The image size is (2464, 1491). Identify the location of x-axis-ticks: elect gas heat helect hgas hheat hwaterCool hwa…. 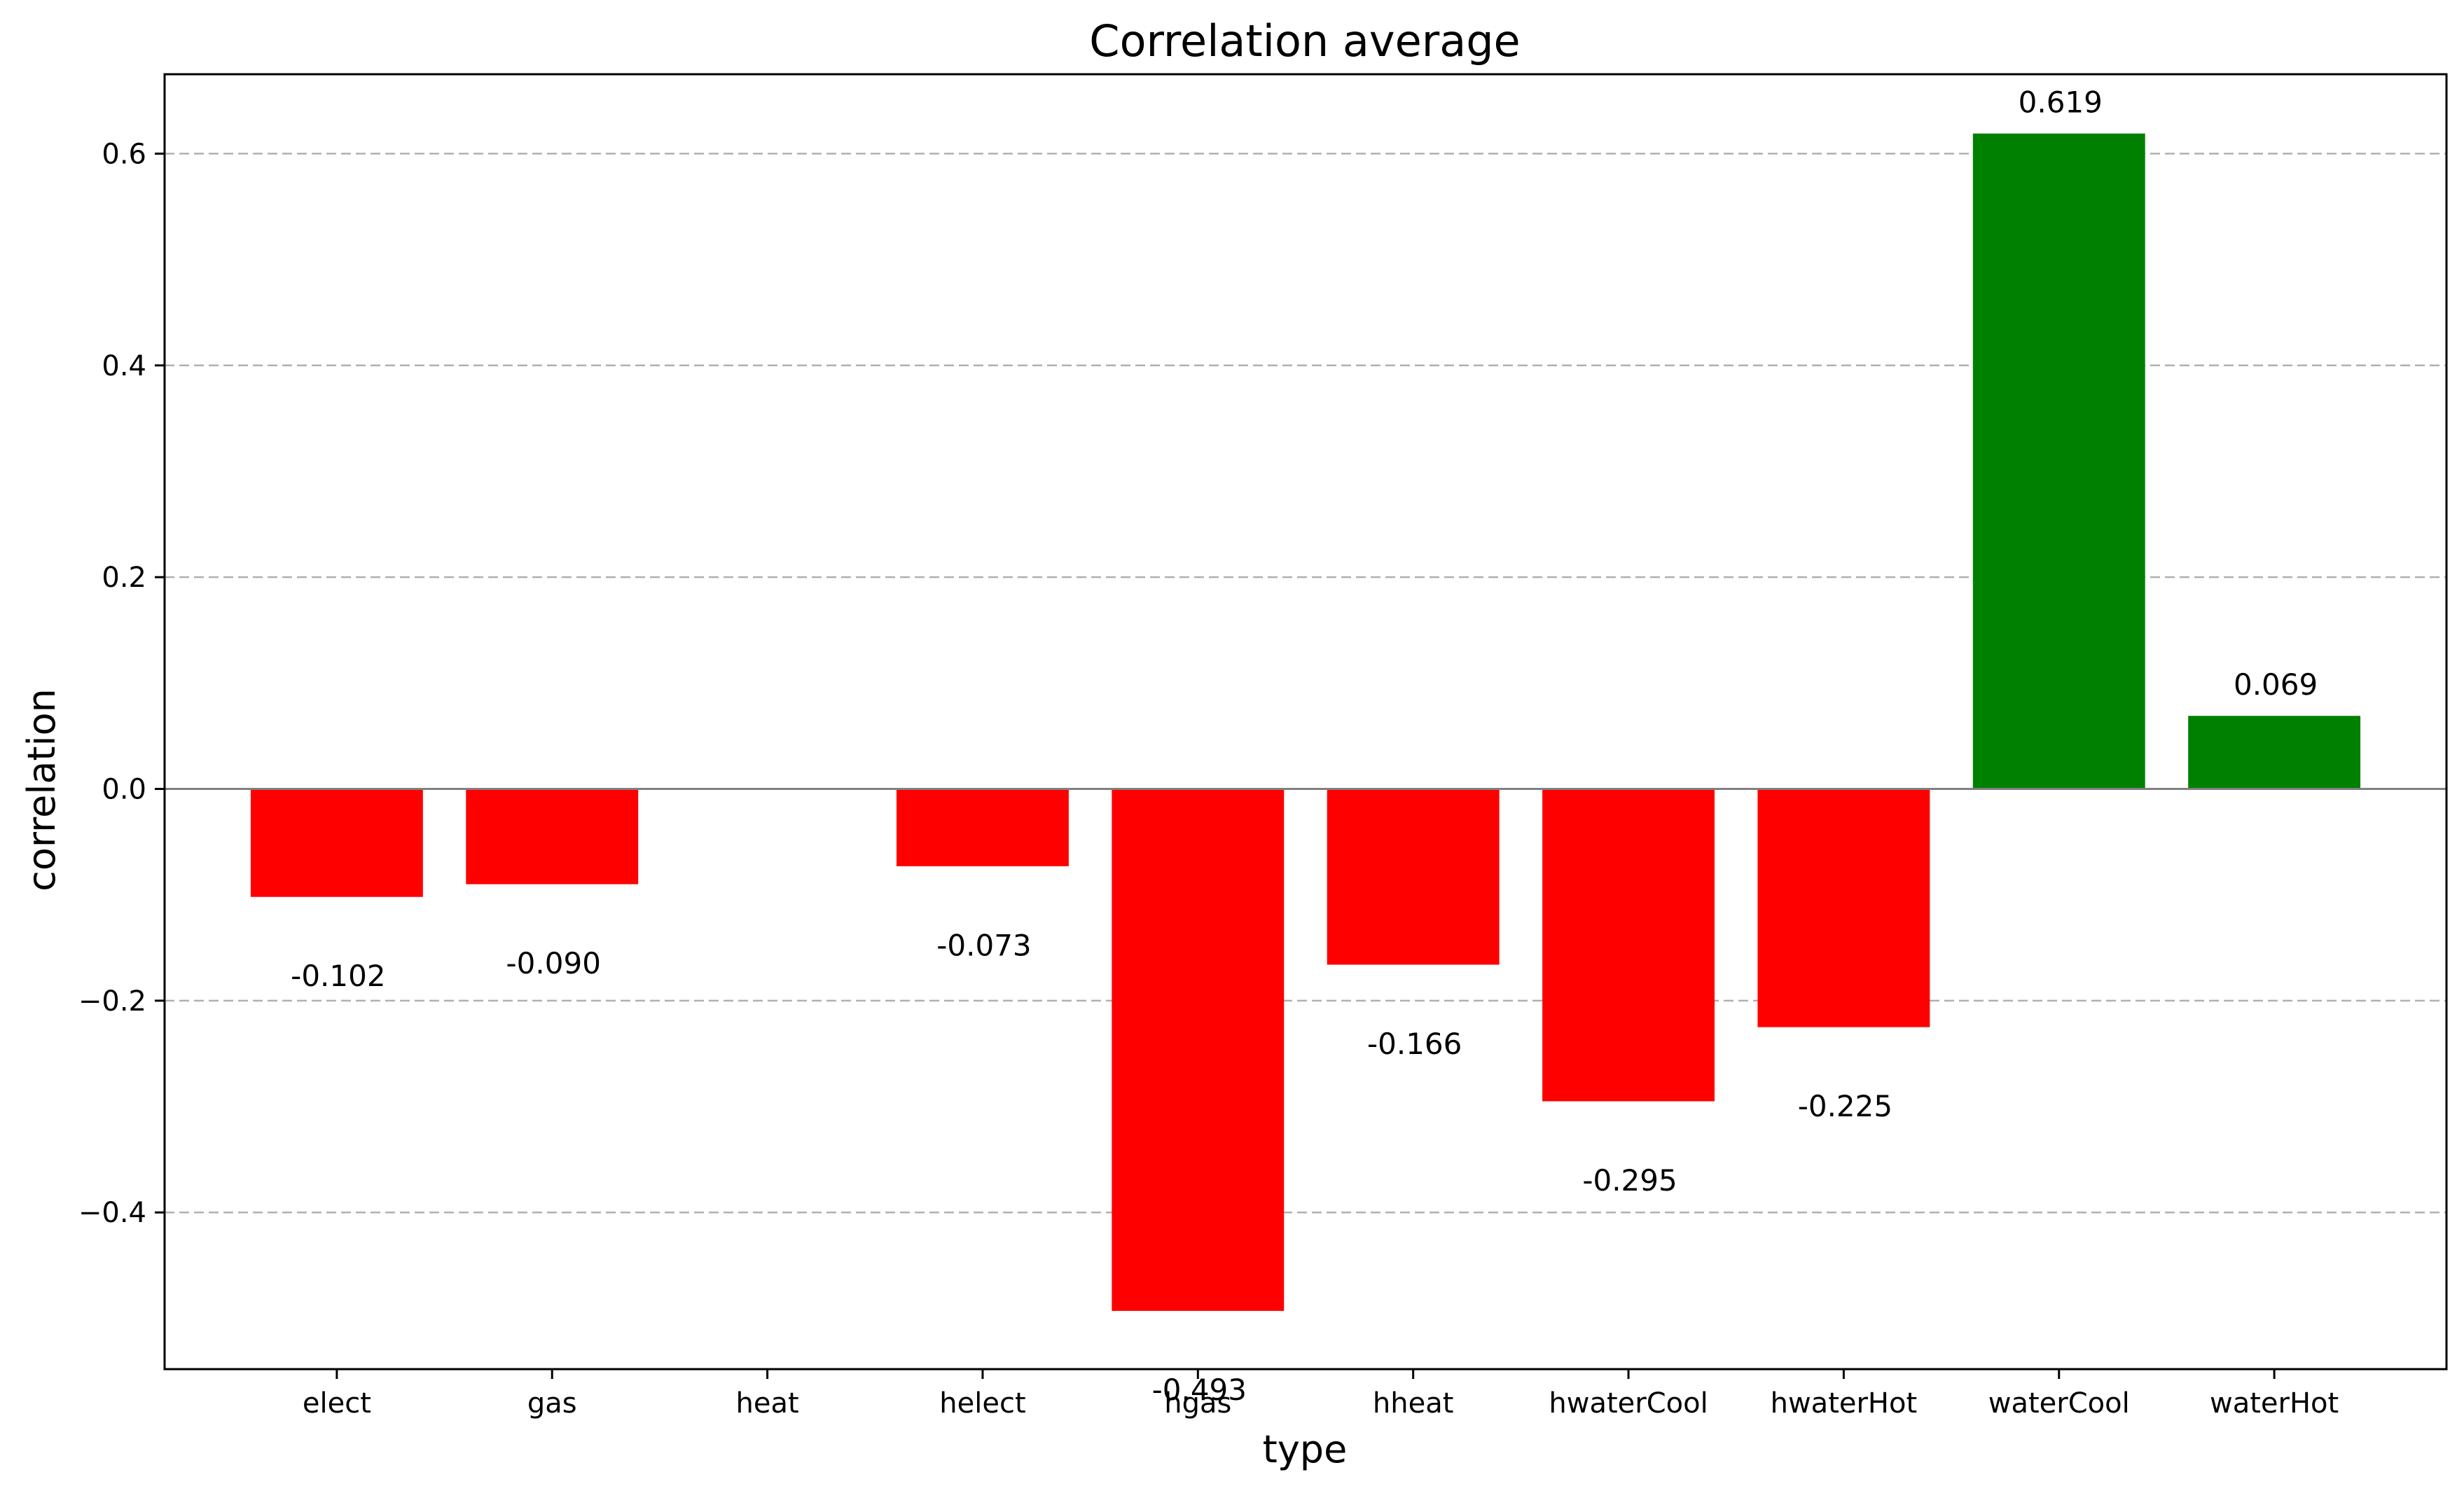
(1321, 1394).